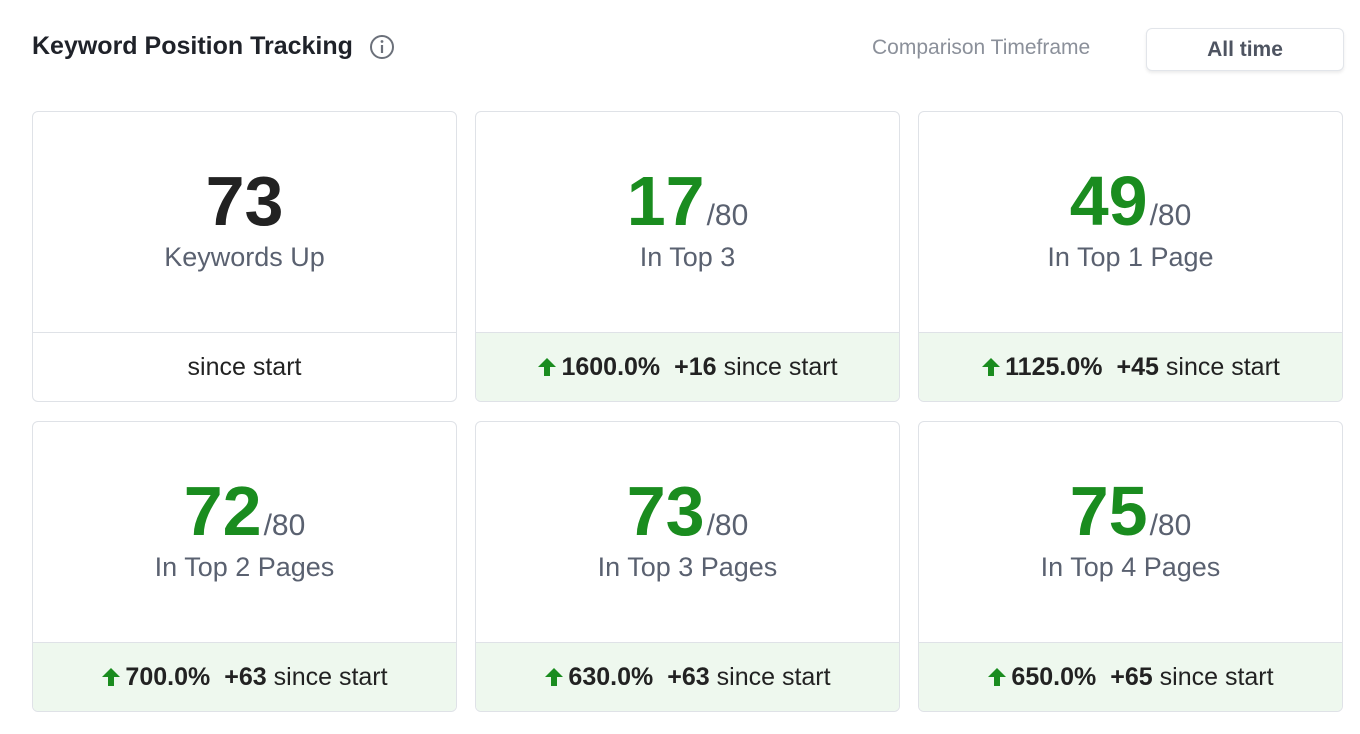  I want to click on card-body: 17/80 In Top 3, so click(687, 222).